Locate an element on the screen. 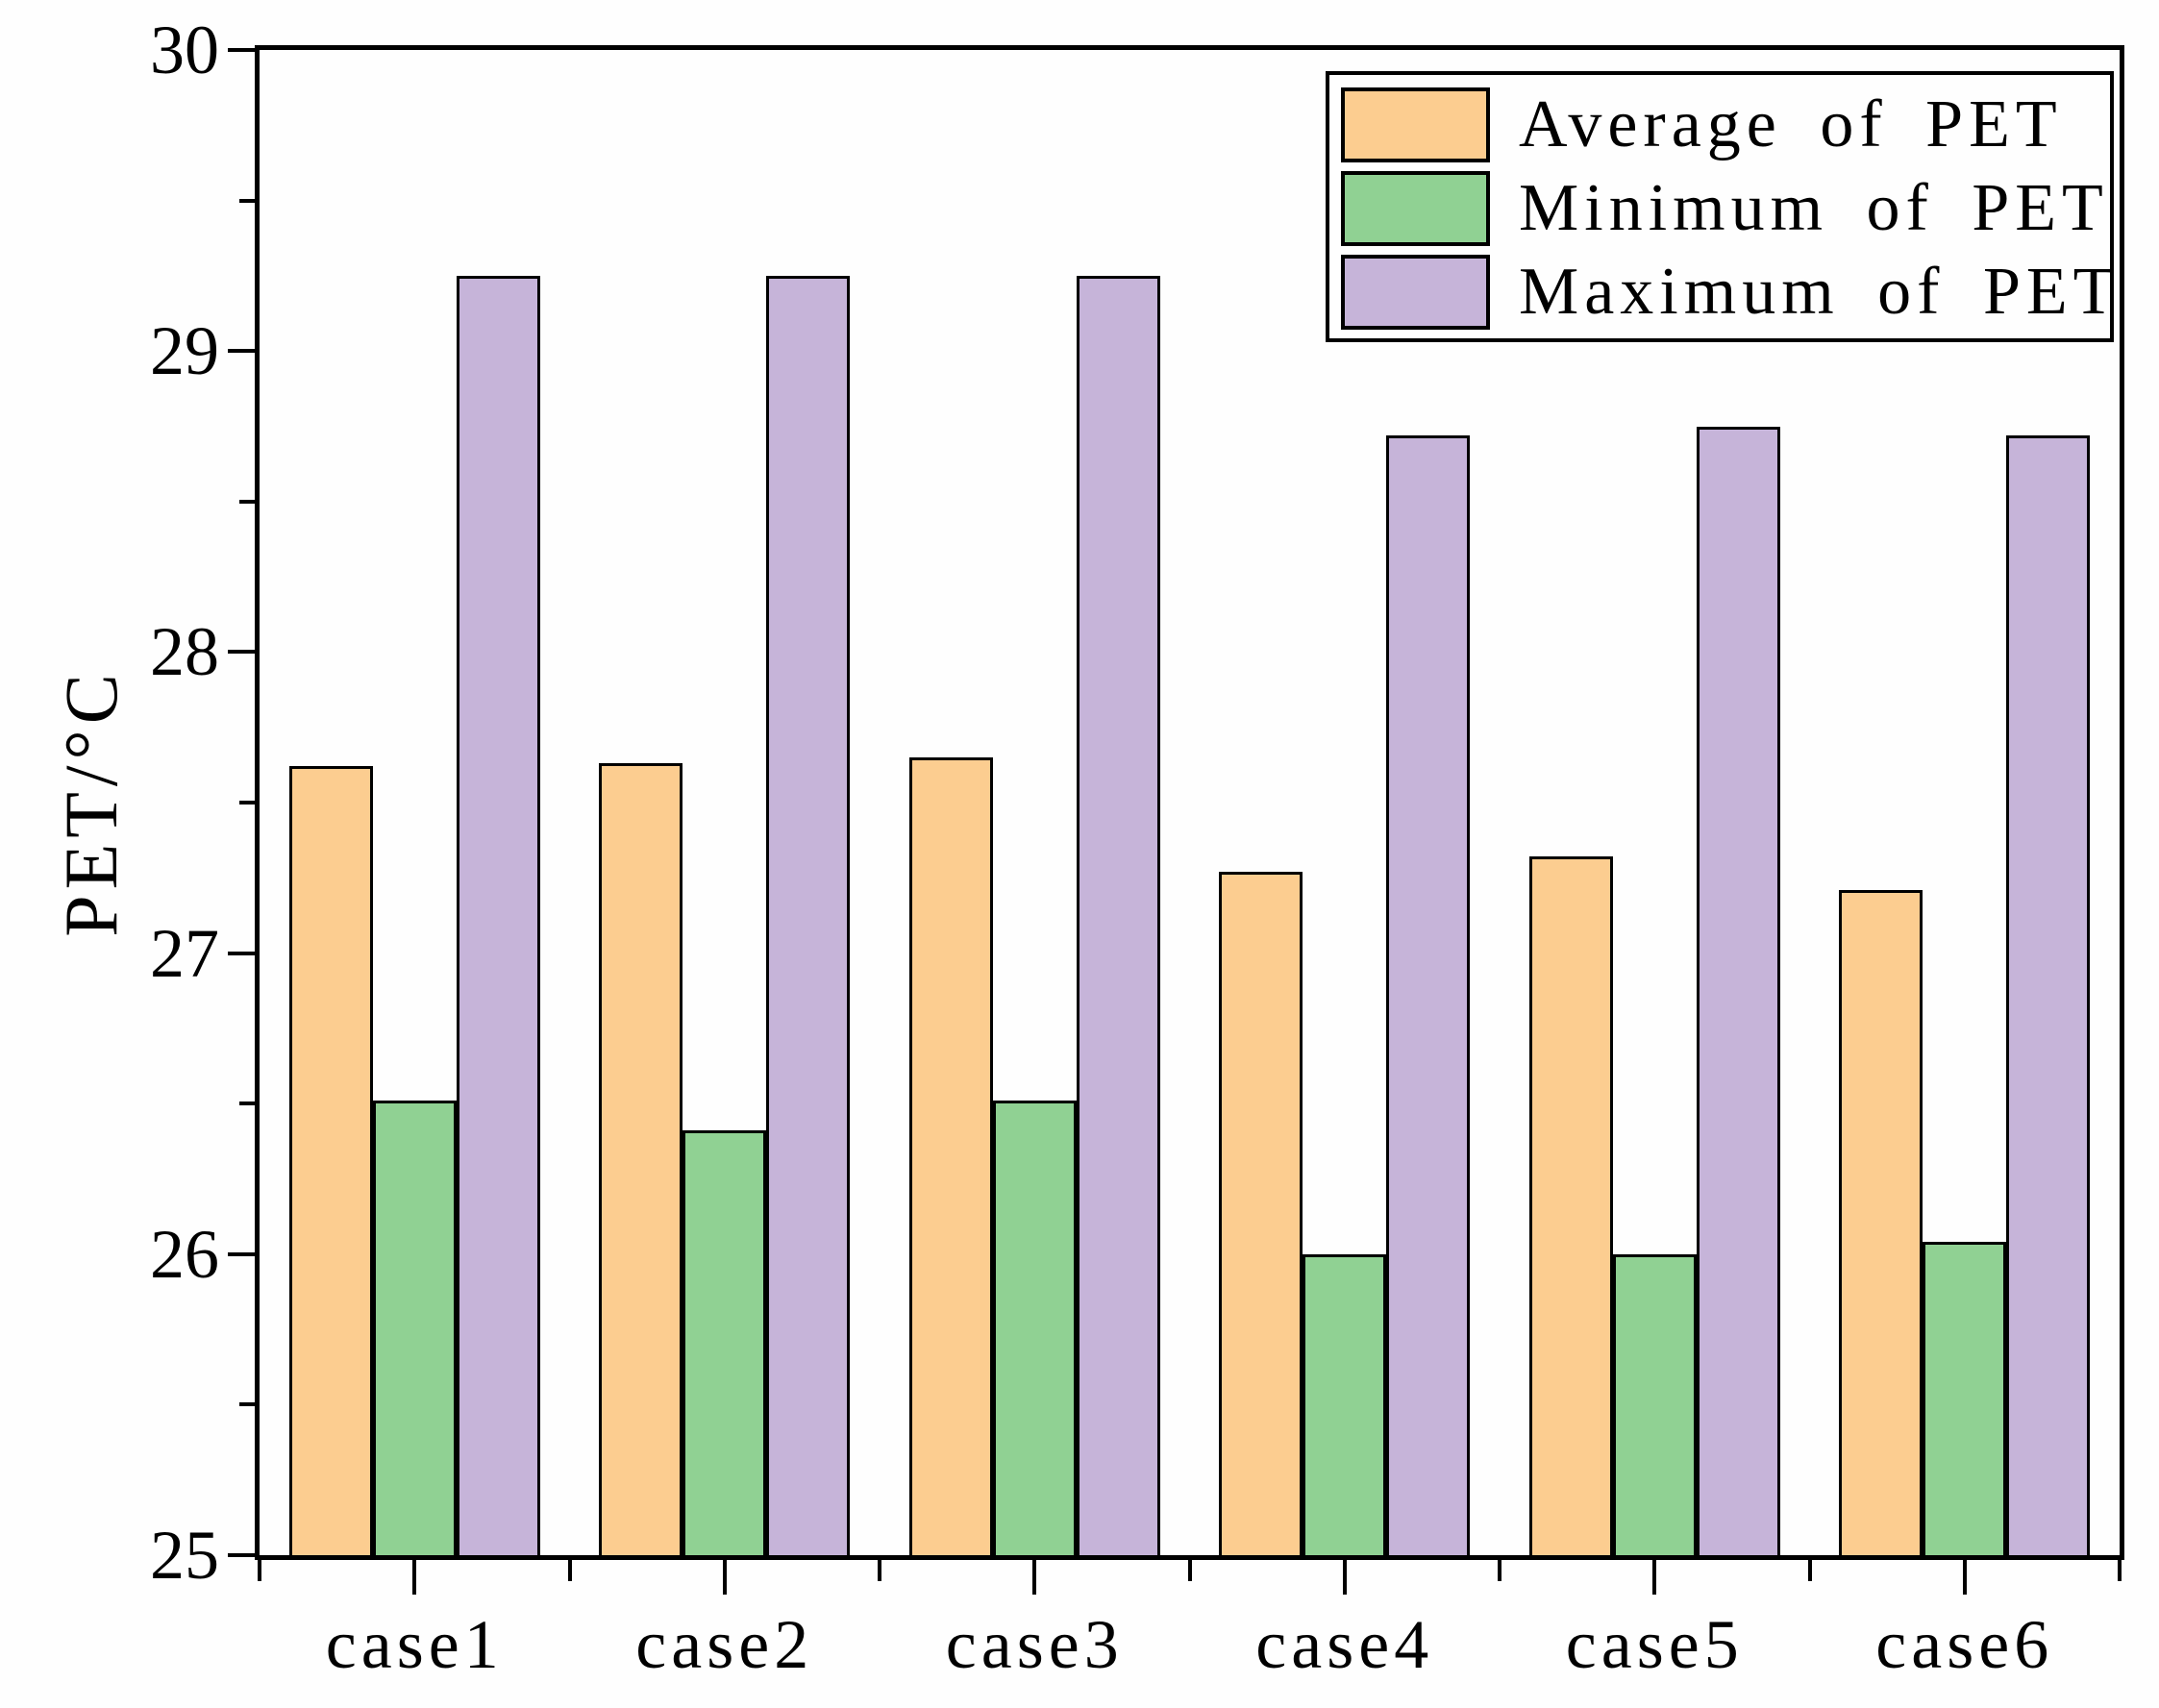 This screenshot has width=2159, height=1708. bar-case3-maximum-of-pet is located at coordinates (1118, 915).